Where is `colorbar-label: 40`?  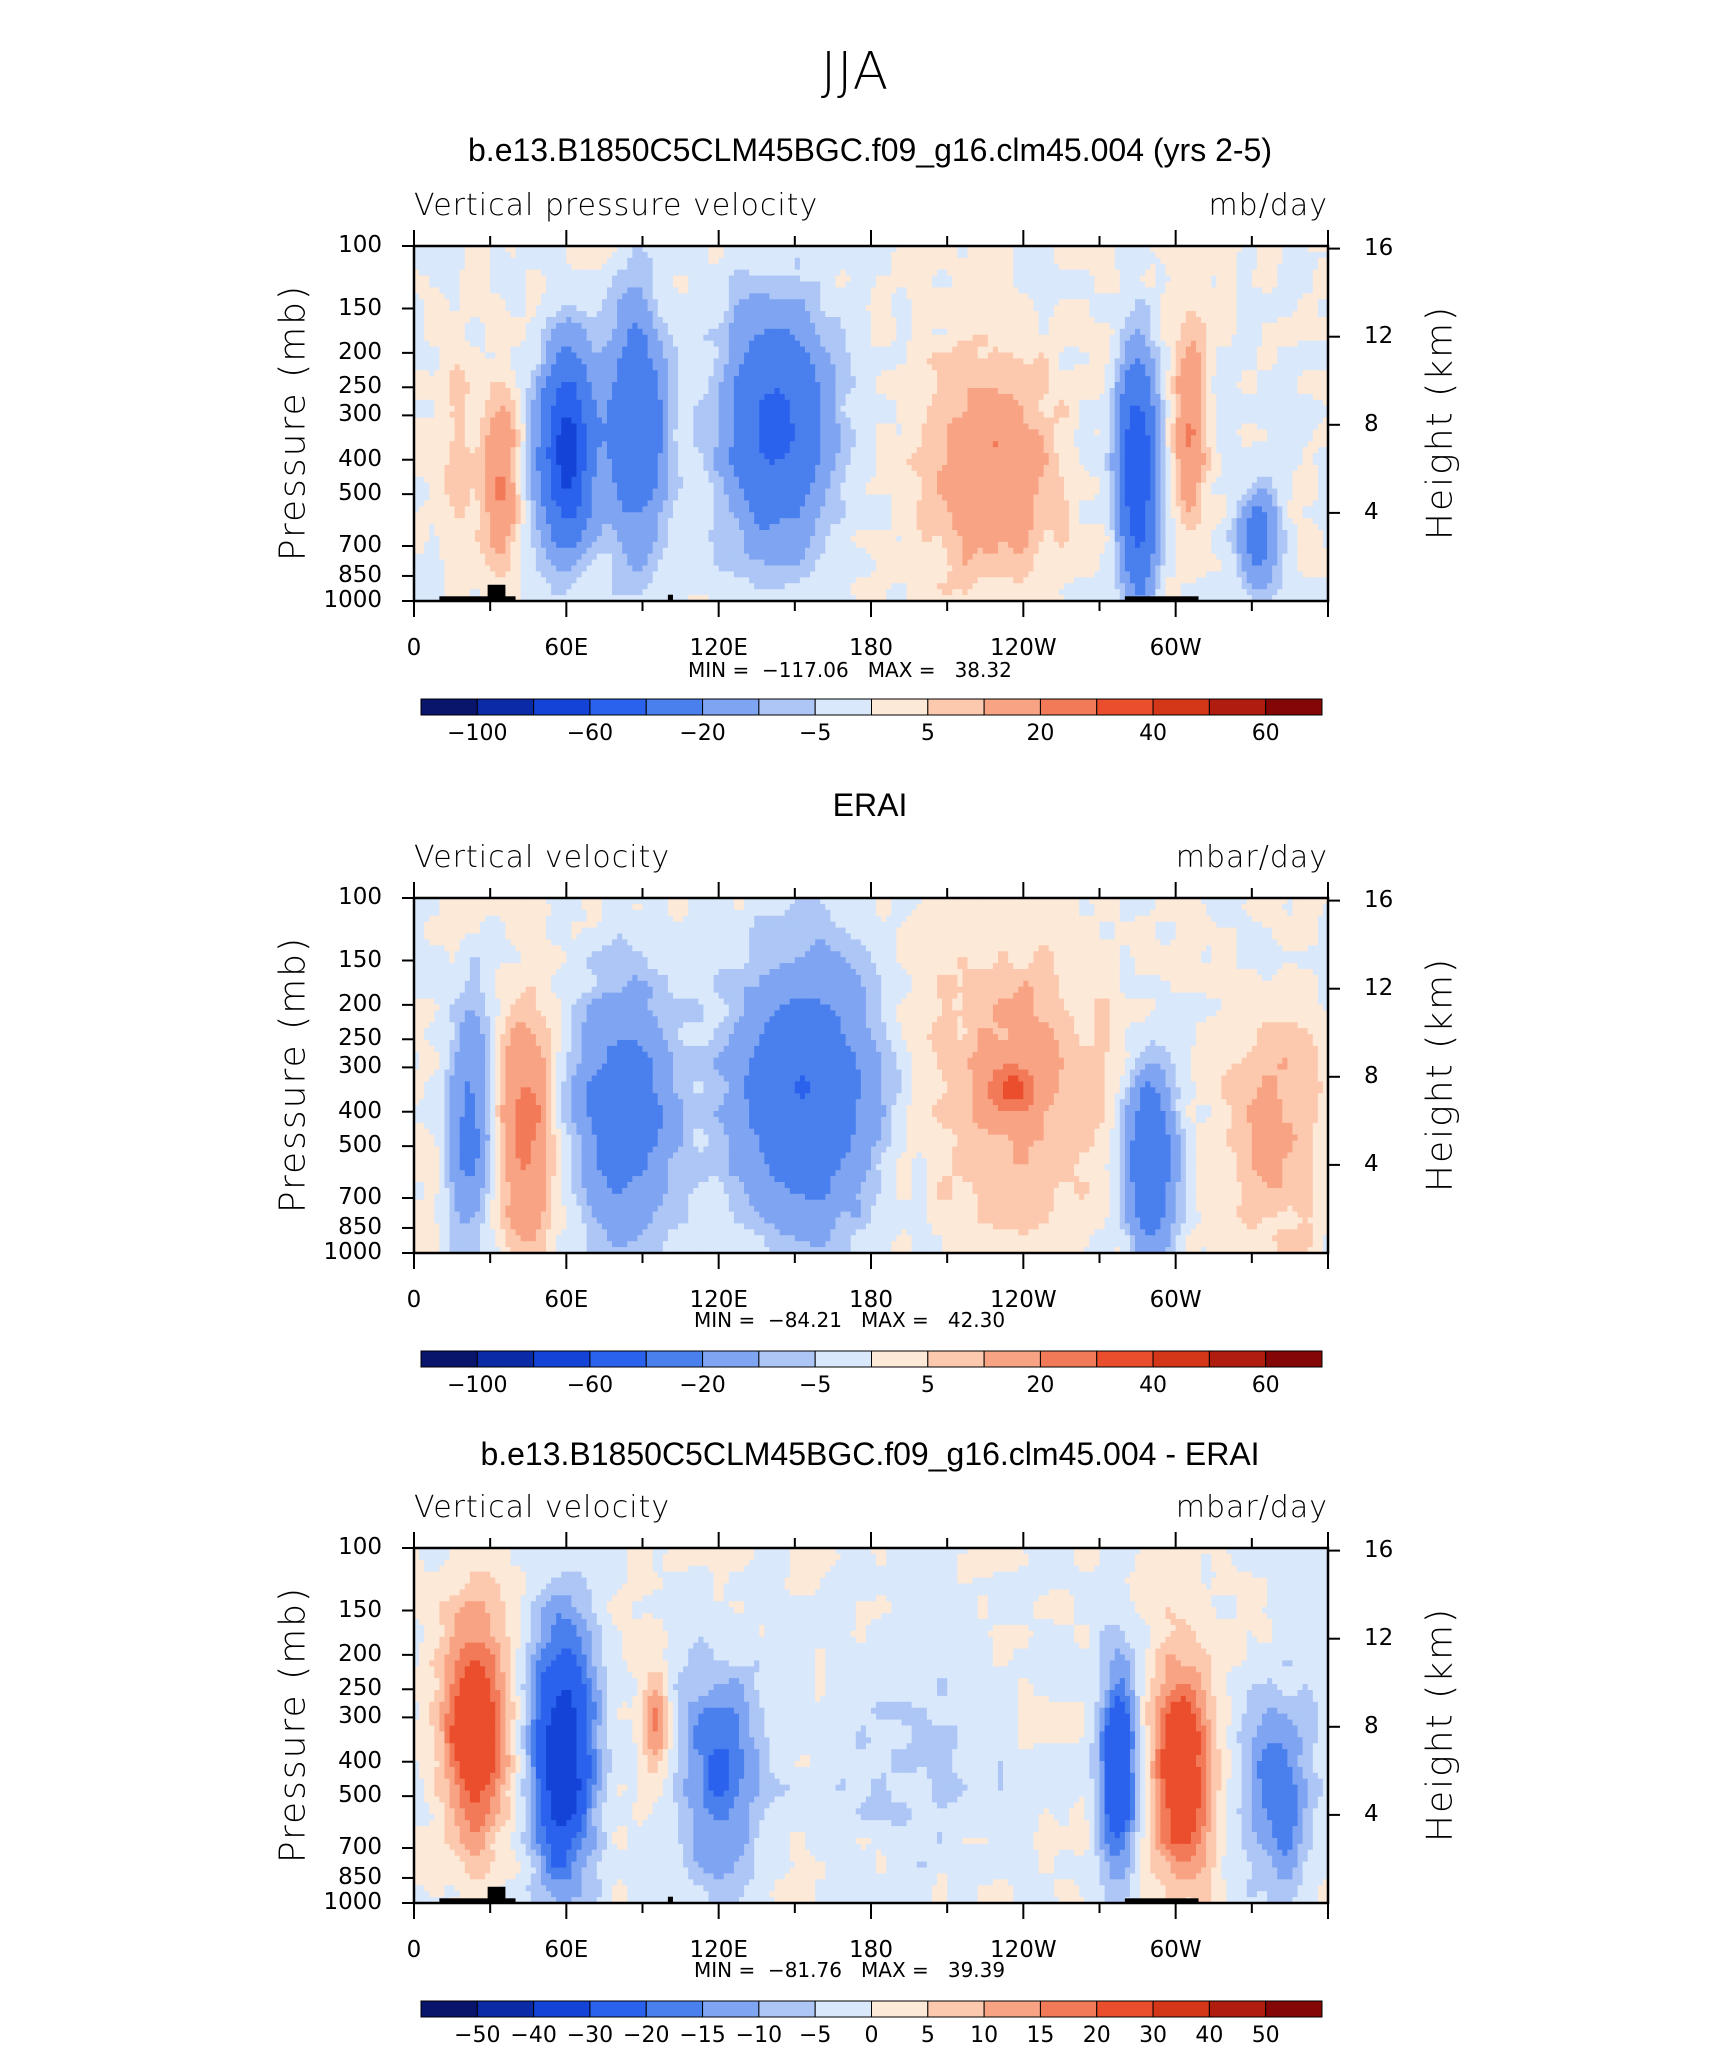 colorbar-label: 40 is located at coordinates (1153, 733).